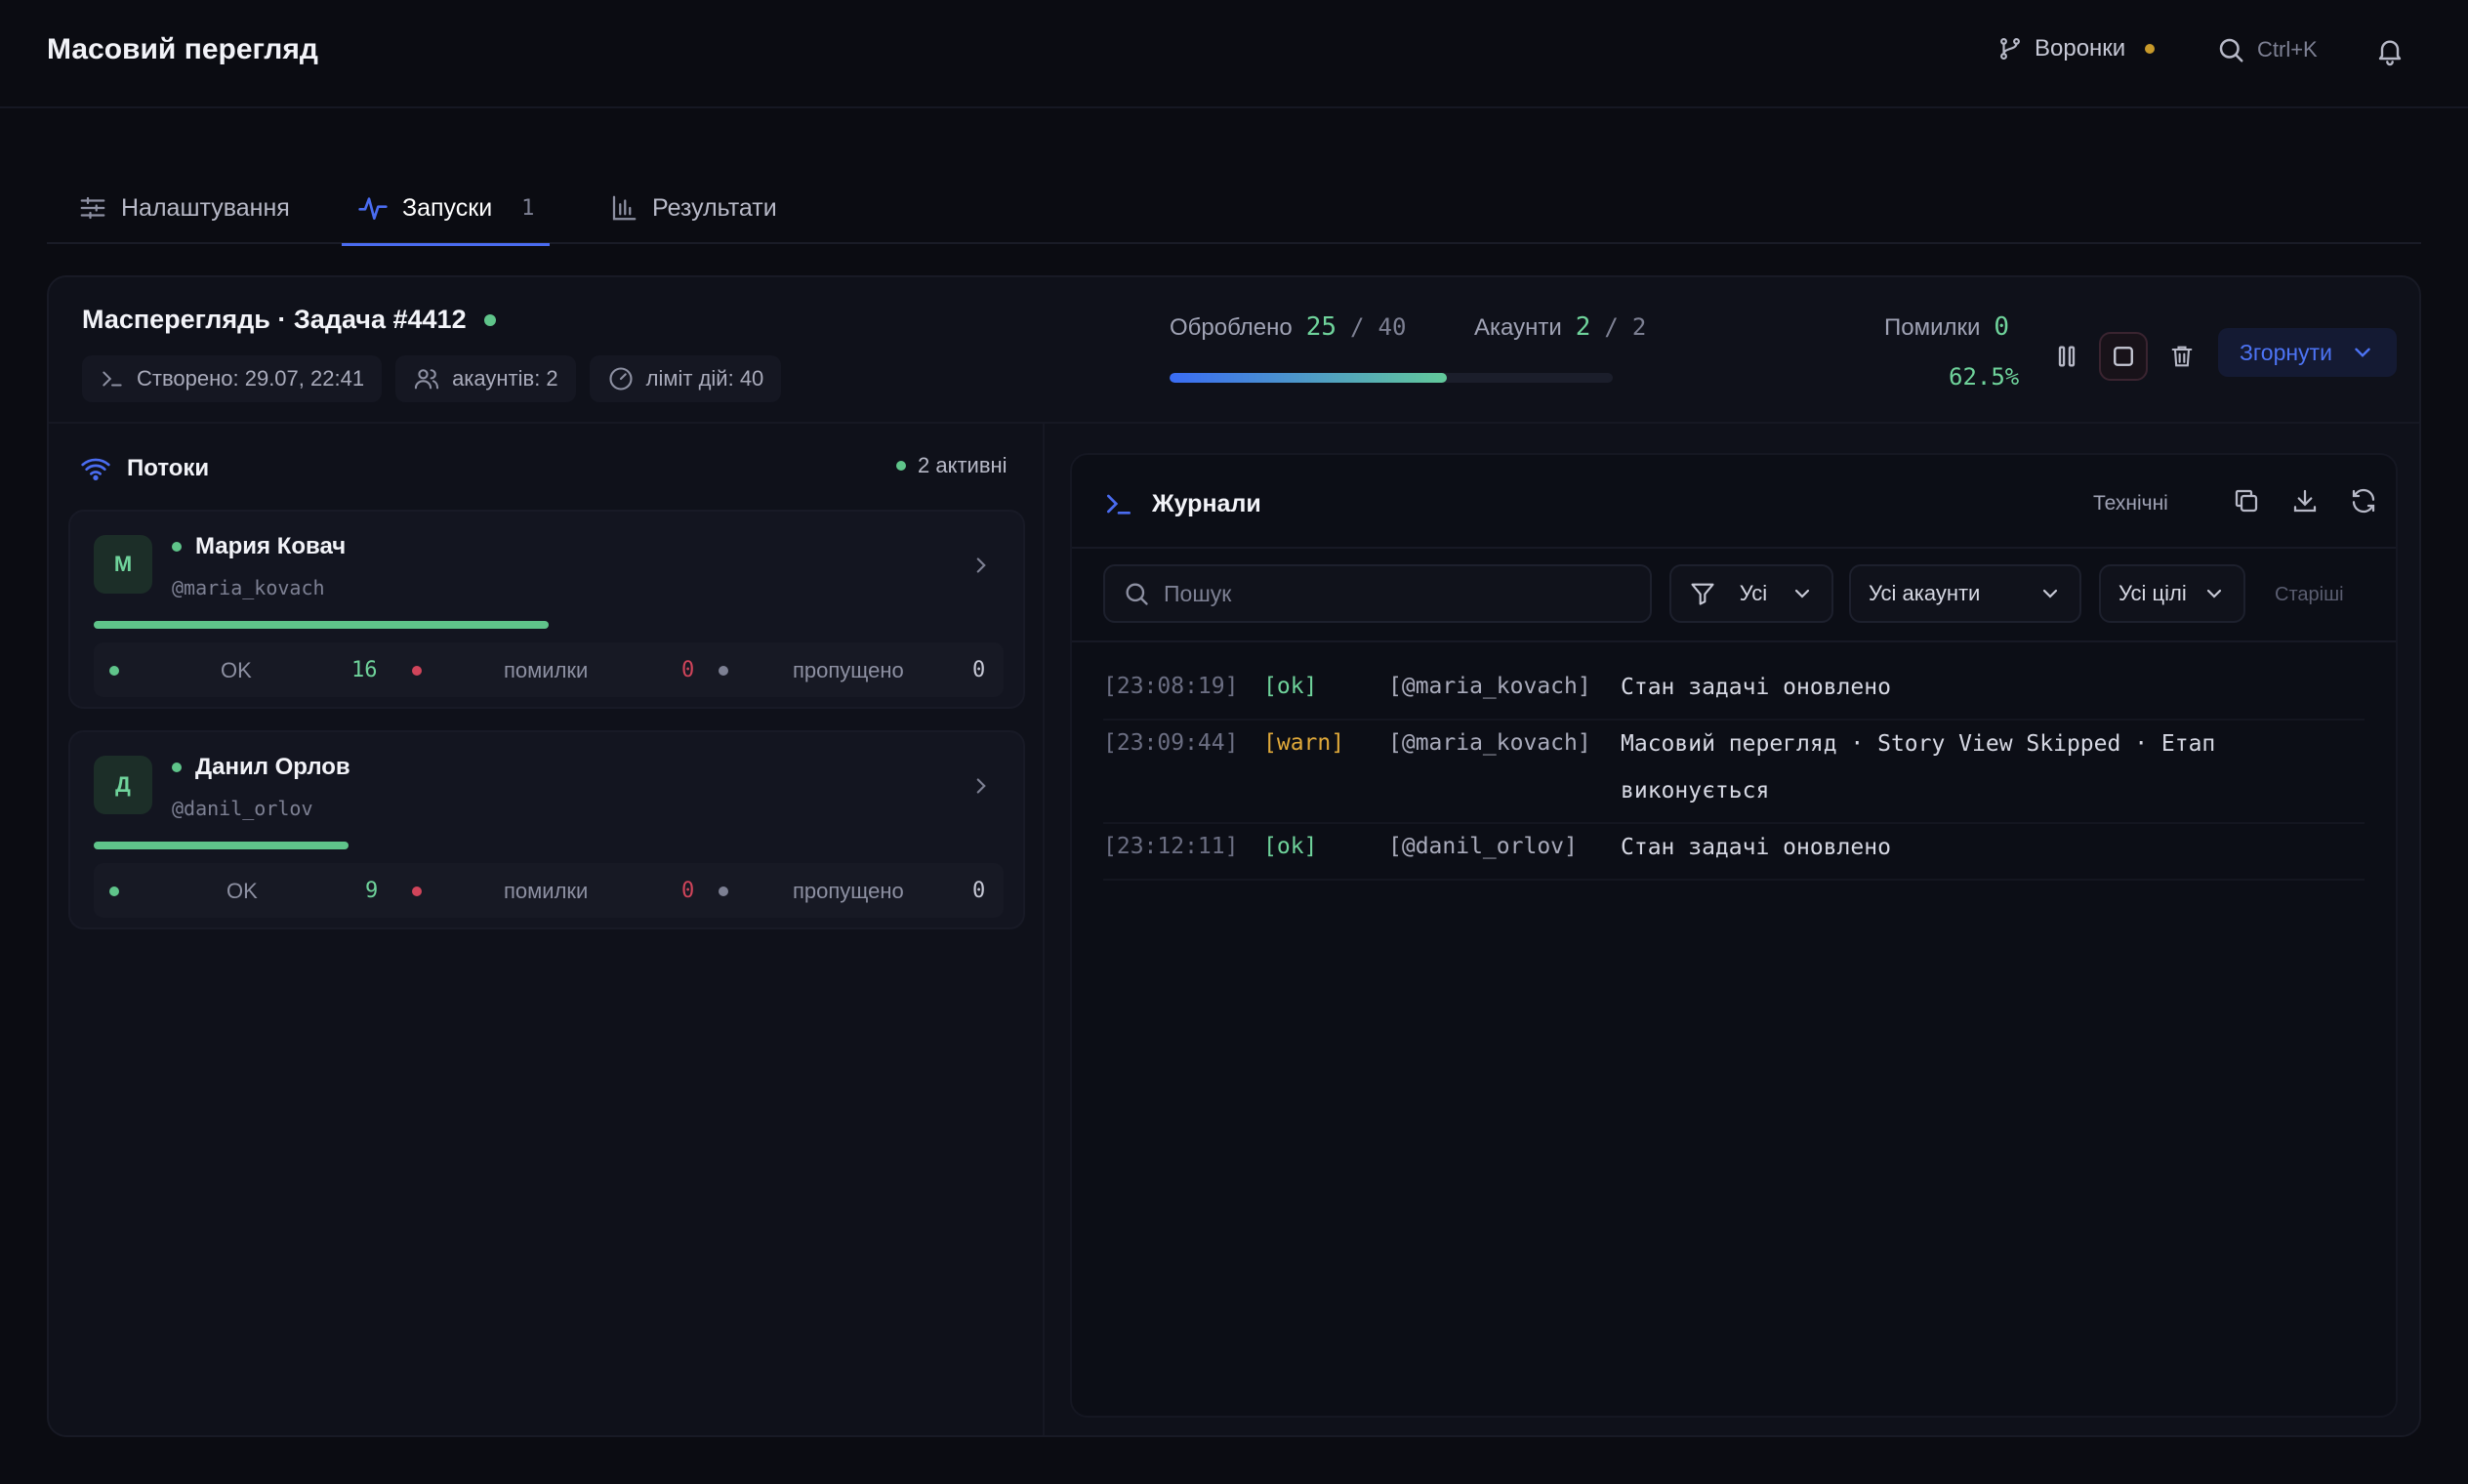 The height and width of the screenshot is (1484, 2468). I want to click on delete-button, so click(2182, 357).